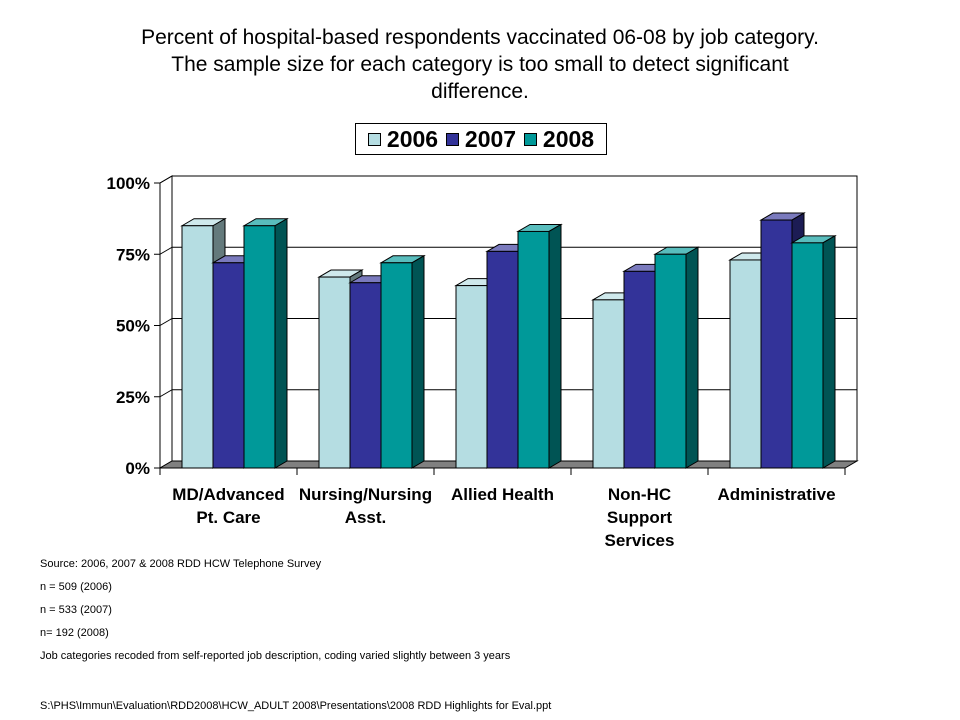 This screenshot has width=960, height=720. I want to click on legend-label: 2007, so click(490, 138).